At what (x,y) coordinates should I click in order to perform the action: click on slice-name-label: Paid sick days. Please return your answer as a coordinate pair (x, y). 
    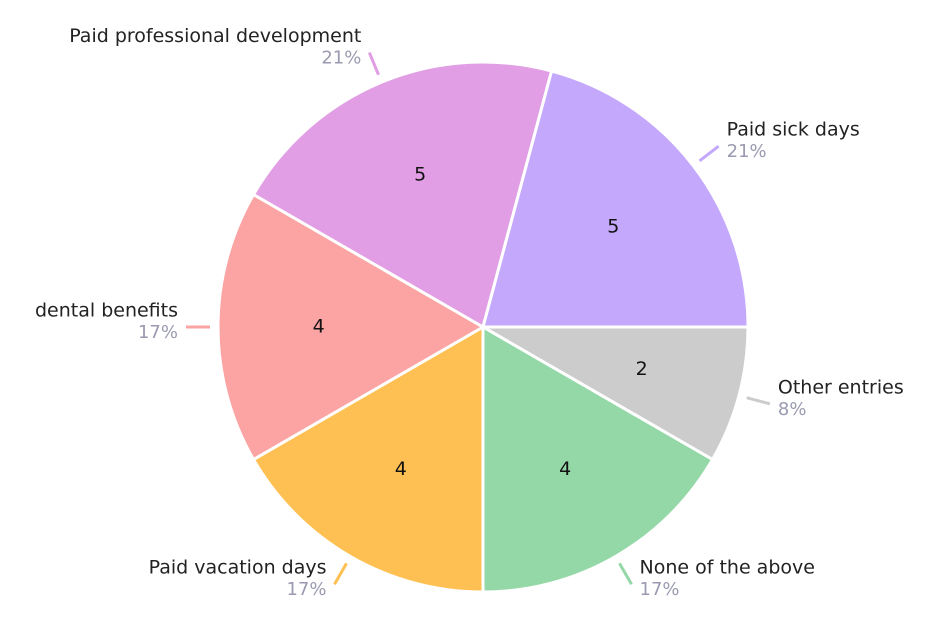
    Looking at the image, I should click on (793, 130).